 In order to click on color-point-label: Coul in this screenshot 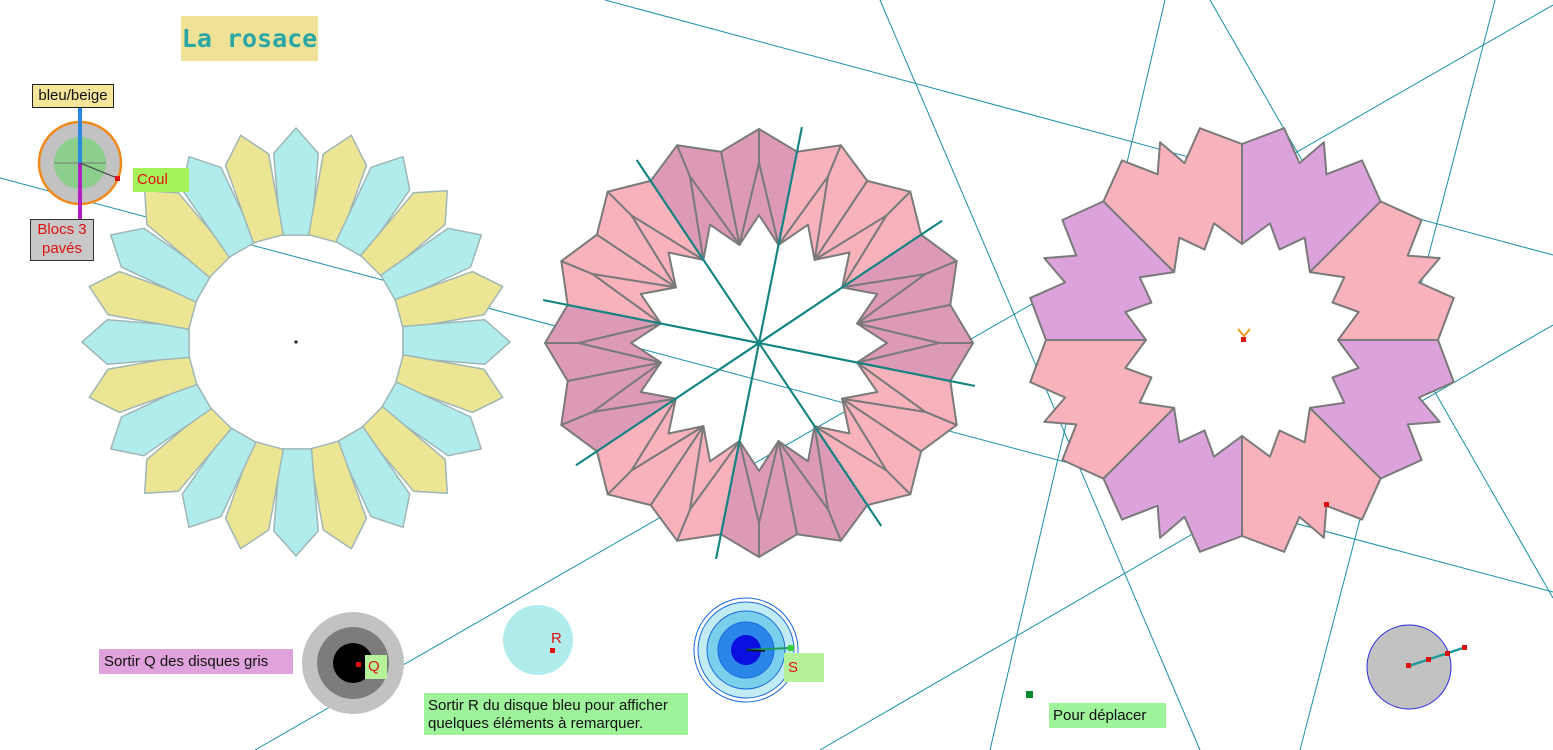, I will do `click(161, 180)`.